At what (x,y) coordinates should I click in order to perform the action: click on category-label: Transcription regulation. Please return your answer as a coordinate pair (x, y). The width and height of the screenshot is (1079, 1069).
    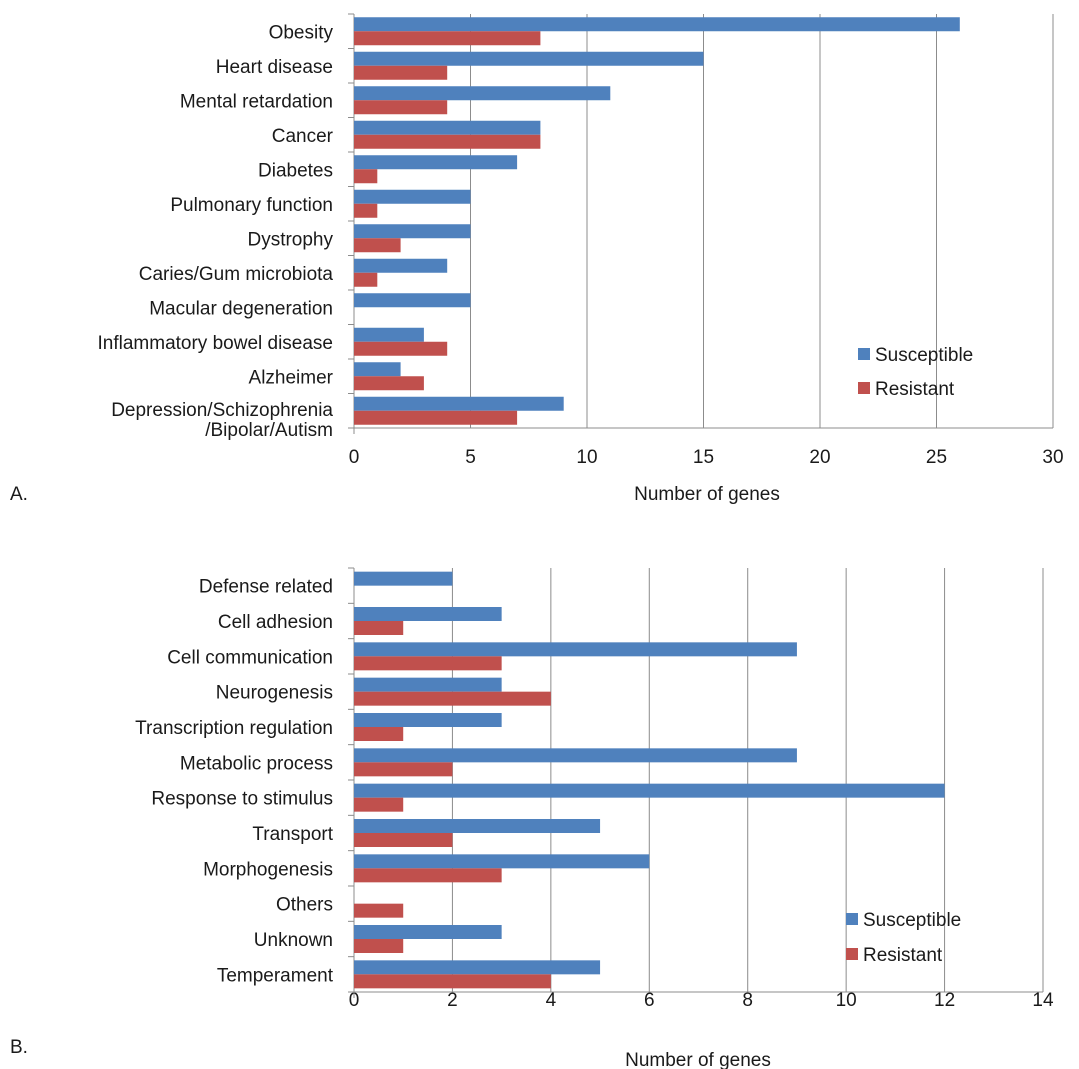
    Looking at the image, I should click on (234, 728).